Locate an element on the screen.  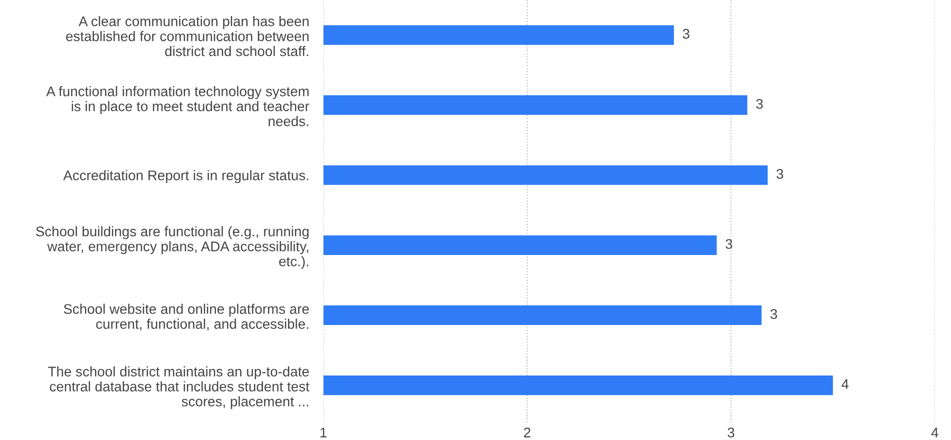
y-tick-label: School buildings are functional (e.g., running water, emergency plans, ADA accessibility, etc.). is located at coordinates (172, 248).